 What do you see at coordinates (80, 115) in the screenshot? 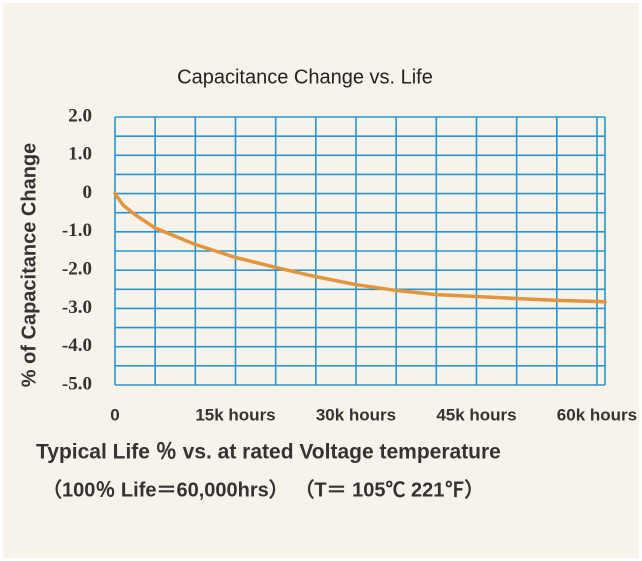
I see `y-tick-label: 2.0` at bounding box center [80, 115].